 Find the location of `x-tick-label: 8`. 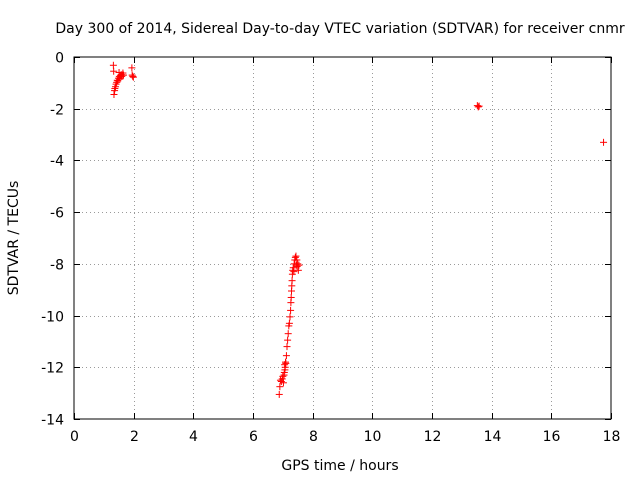

x-tick-label: 8 is located at coordinates (313, 437).